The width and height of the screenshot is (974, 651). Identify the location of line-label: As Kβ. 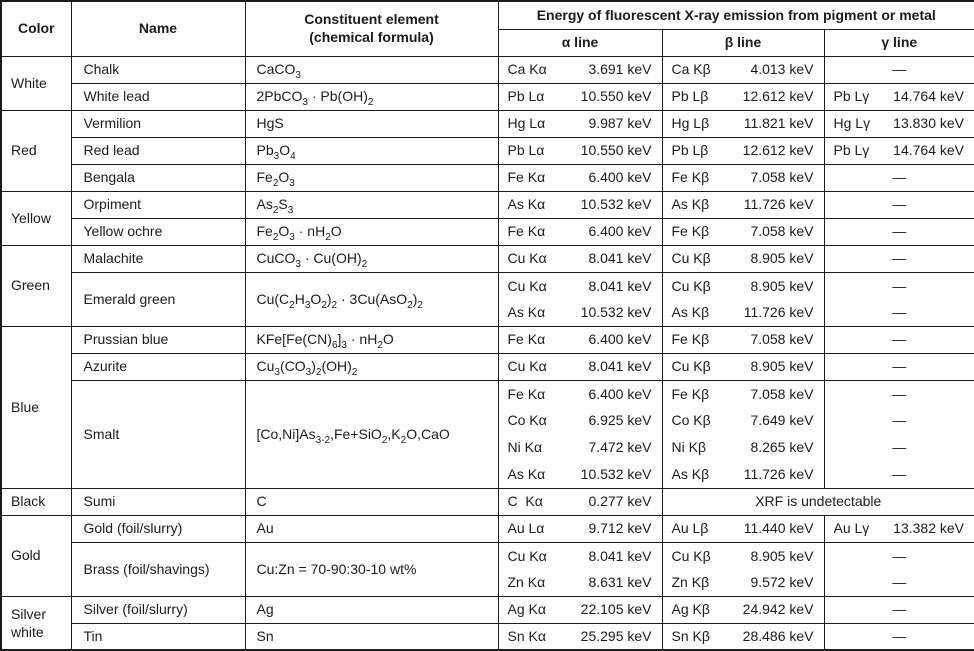
(690, 474).